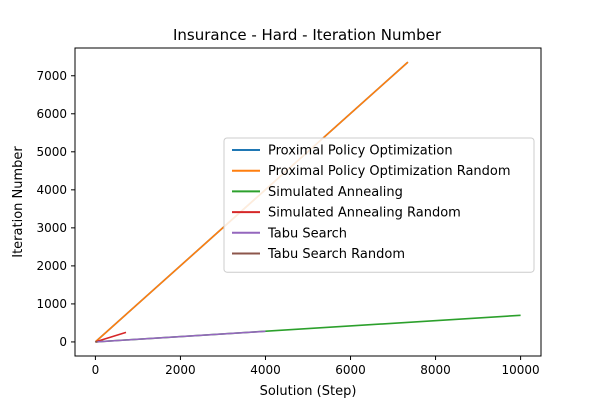 This screenshot has height=400, width=600. Describe the element at coordinates (51, 190) in the screenshot. I see `y-tick-label-4: 4000` at that location.